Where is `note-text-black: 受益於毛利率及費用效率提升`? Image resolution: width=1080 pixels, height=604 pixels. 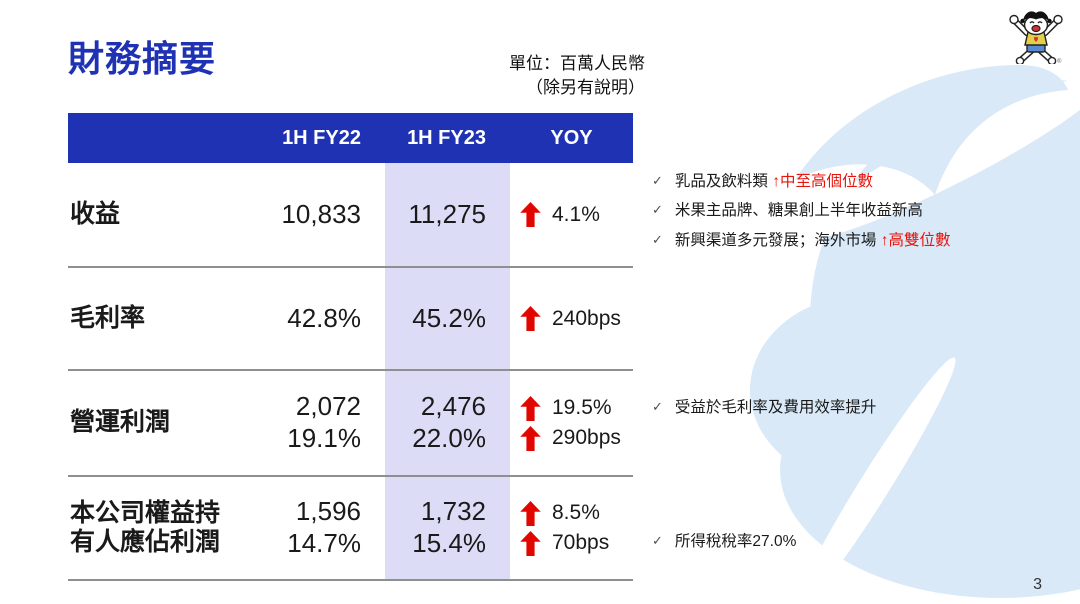
note-text-black: 受益於毛利率及費用效率提升 is located at coordinates (775, 407).